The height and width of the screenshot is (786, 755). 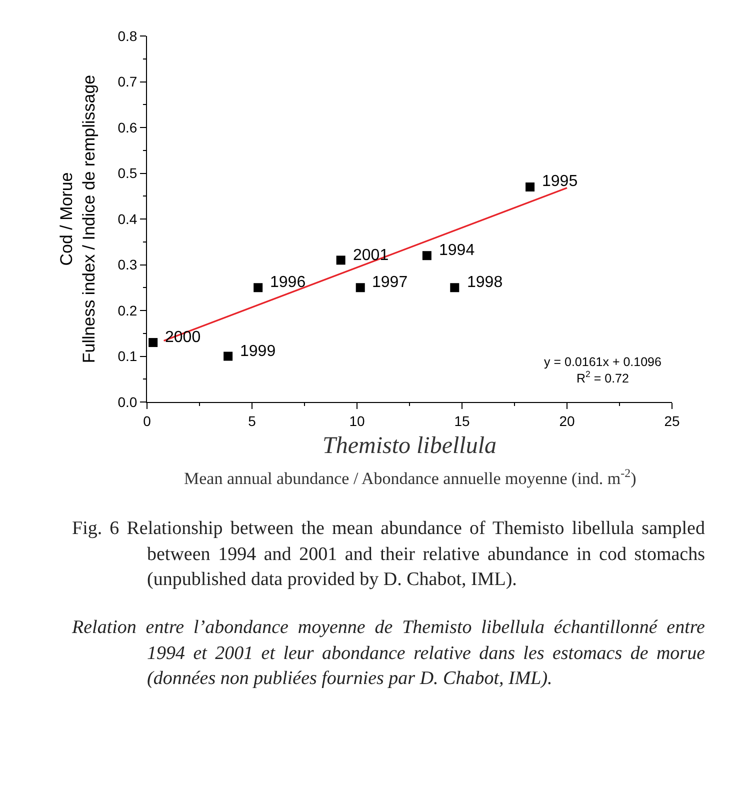 I want to click on x-tick-label: 10, so click(x=357, y=420).